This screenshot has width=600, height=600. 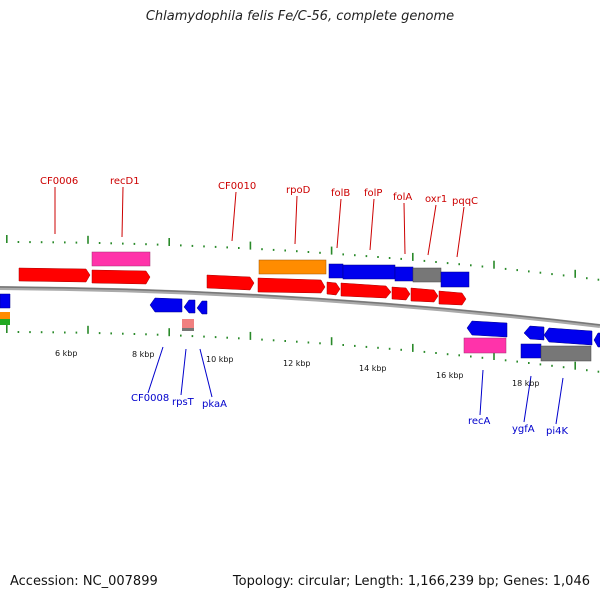 I want to click on gene-rpsT, so click(x=188, y=324).